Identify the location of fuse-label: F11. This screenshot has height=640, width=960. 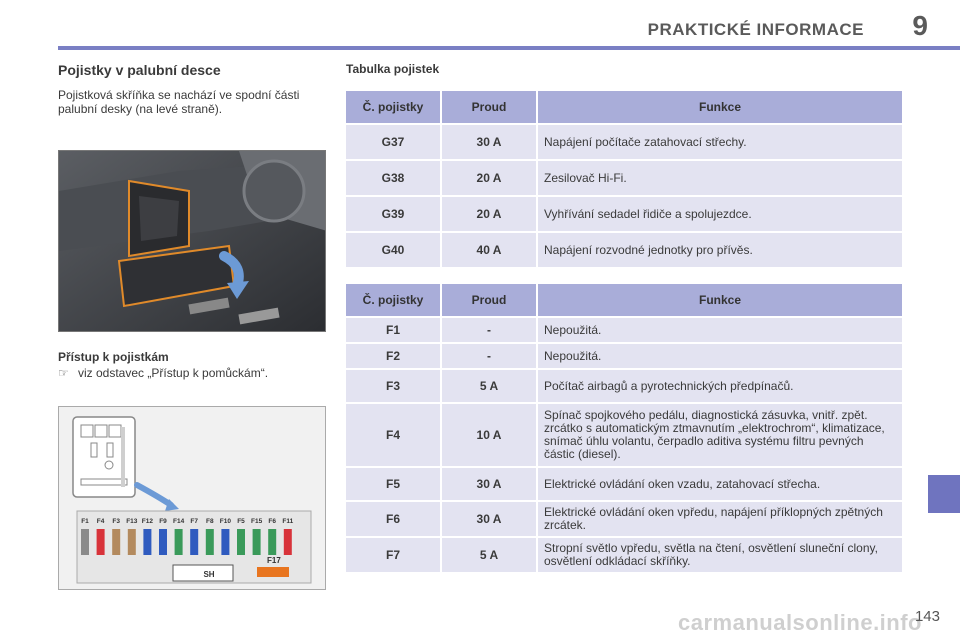
(287, 521).